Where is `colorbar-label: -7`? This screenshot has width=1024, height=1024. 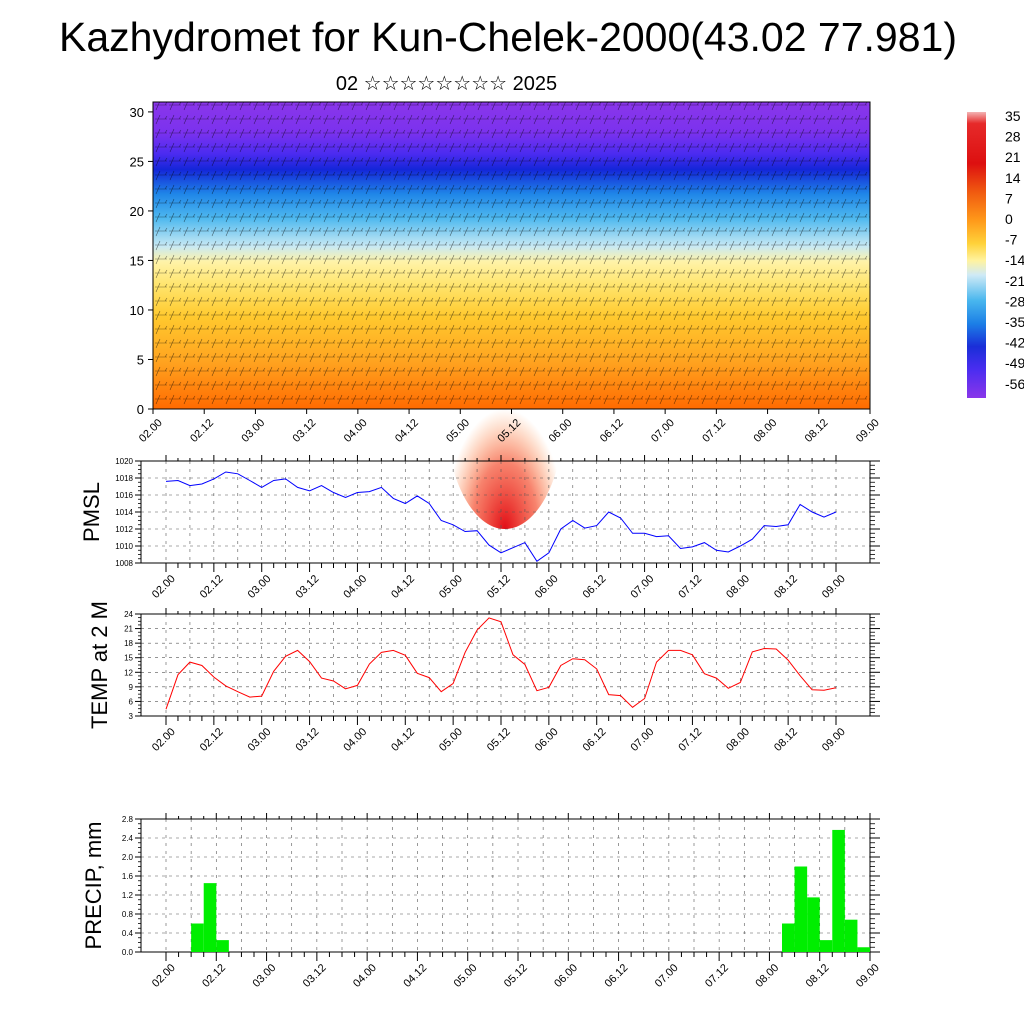 colorbar-label: -7 is located at coordinates (1011, 240).